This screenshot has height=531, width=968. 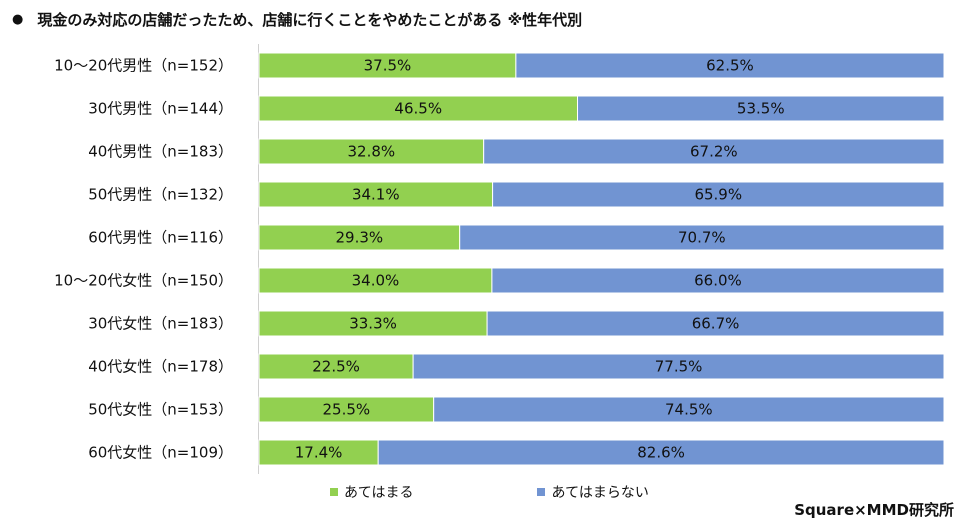 I want to click on data-label: 46.5%, so click(x=418, y=109).